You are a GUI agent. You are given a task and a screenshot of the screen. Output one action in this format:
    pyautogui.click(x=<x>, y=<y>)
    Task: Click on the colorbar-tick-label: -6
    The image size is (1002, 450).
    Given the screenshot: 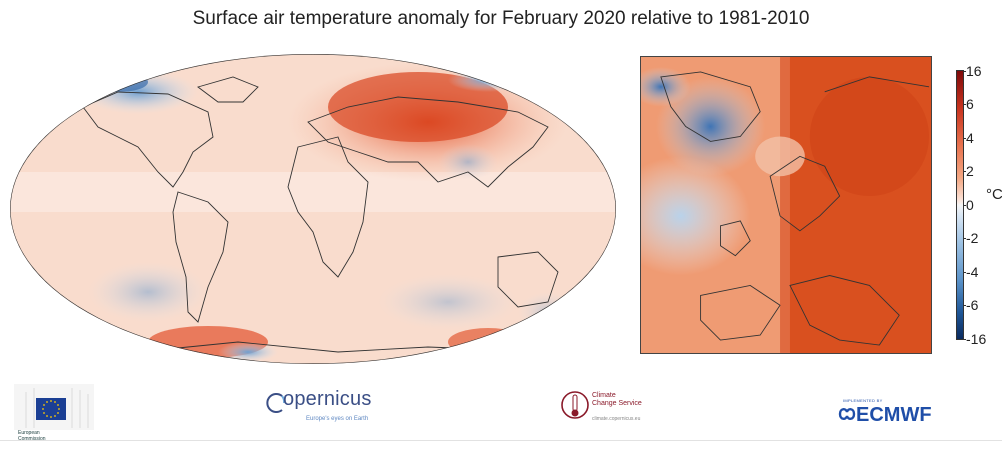 What is the action you would take?
    pyautogui.click(x=972, y=305)
    